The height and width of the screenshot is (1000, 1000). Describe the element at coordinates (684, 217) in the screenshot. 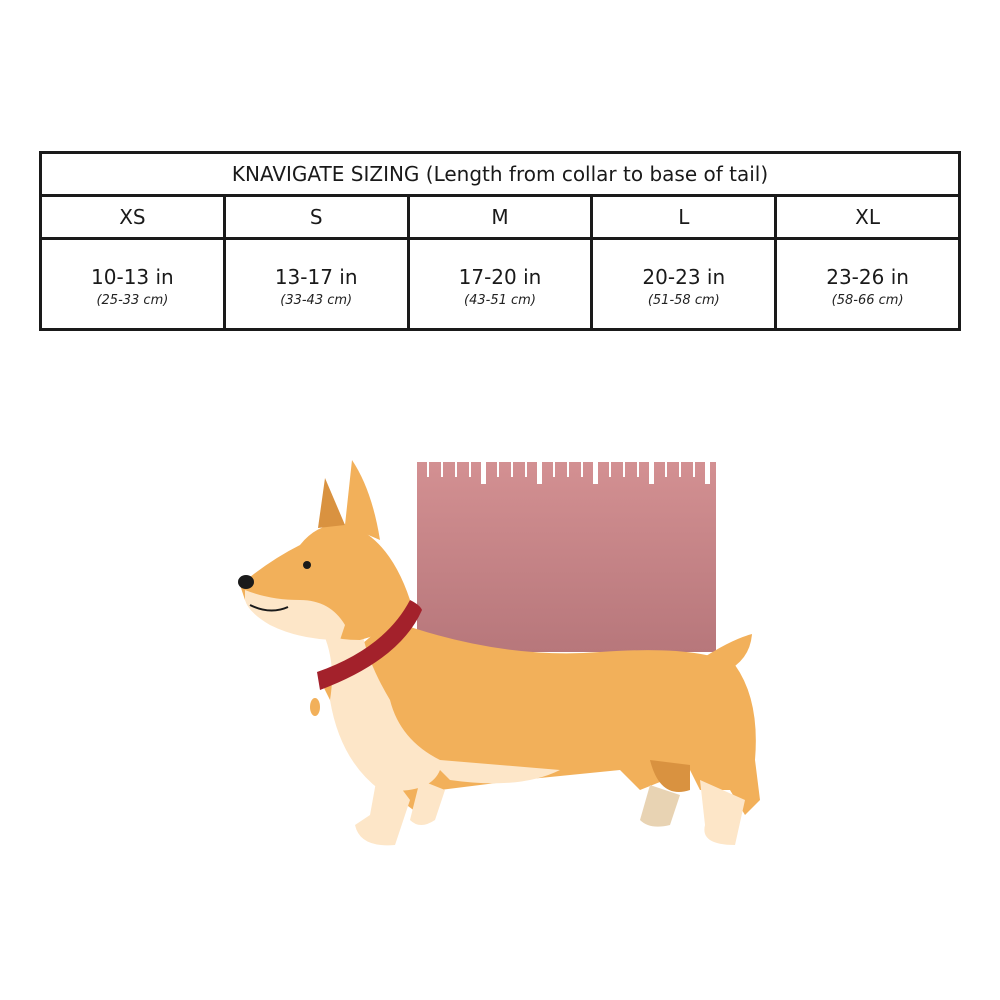

I see `size-l: L` at that location.